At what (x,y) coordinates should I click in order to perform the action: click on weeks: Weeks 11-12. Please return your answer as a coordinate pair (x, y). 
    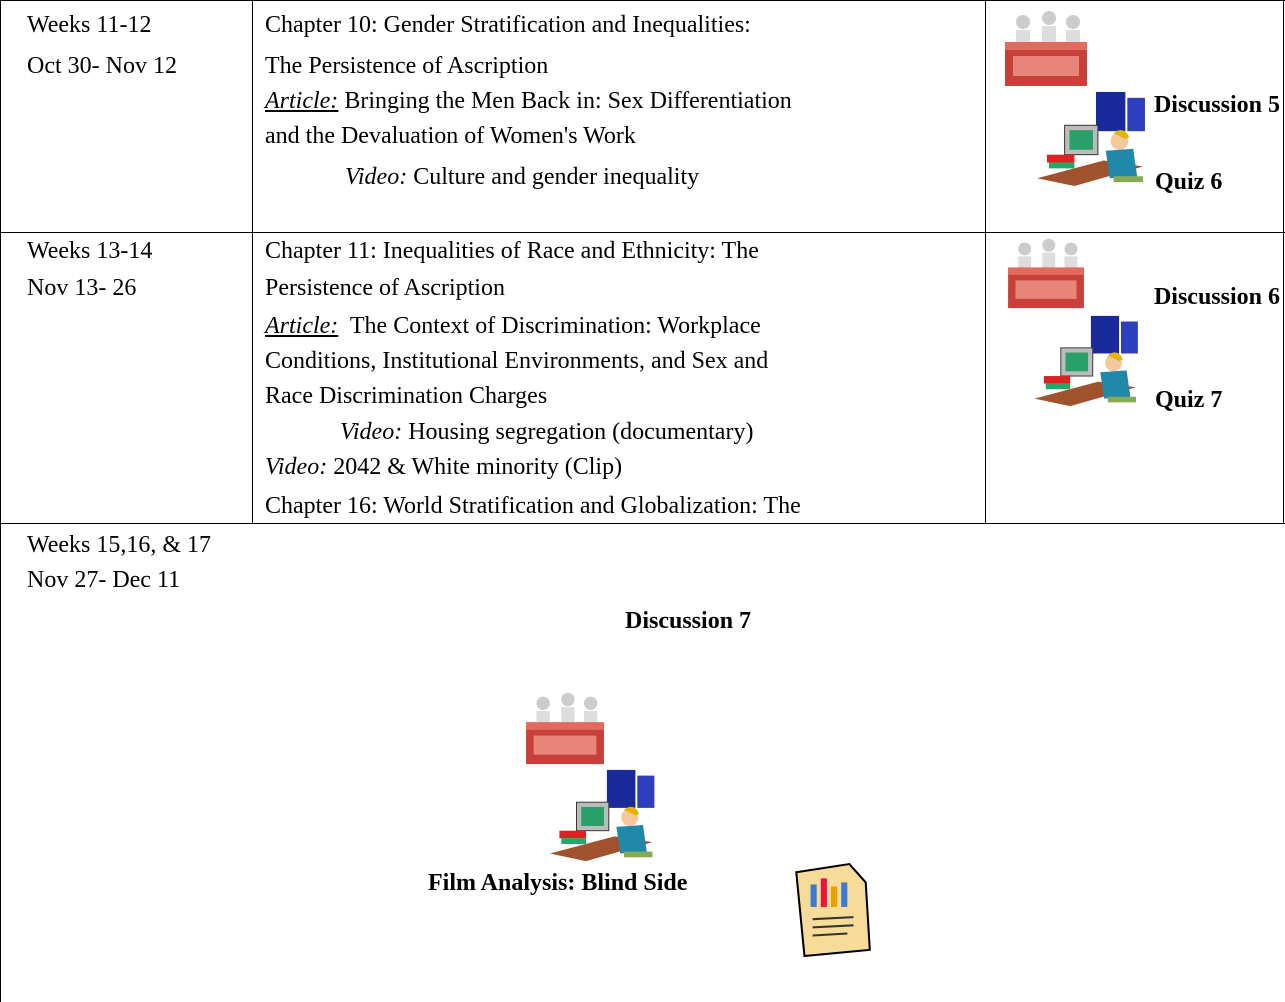
    Looking at the image, I should click on (89, 25).